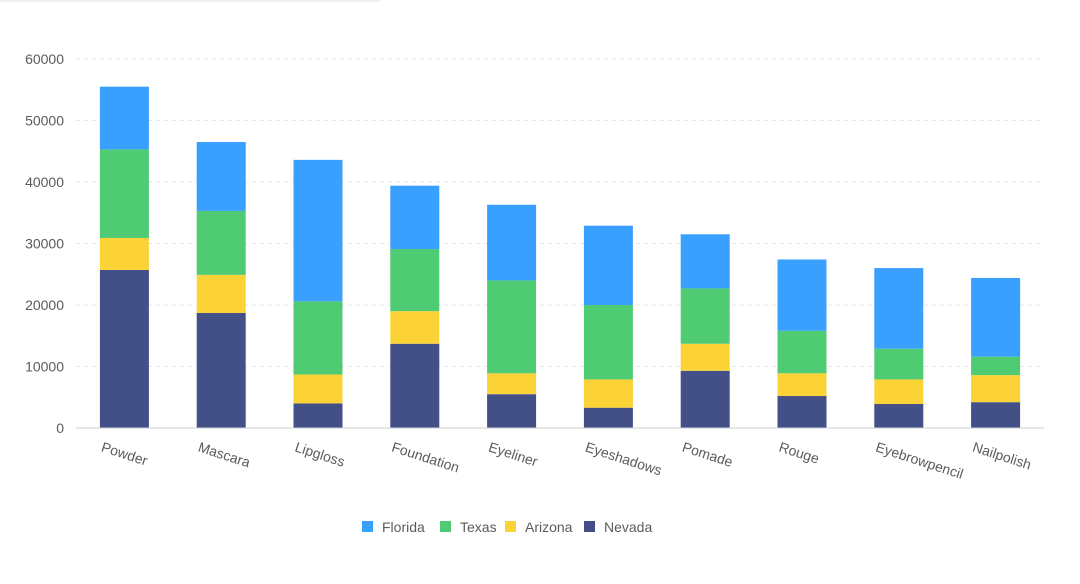 Image resolution: width=1080 pixels, height=584 pixels. I want to click on x-tick-label: Pomade, so click(707, 454).